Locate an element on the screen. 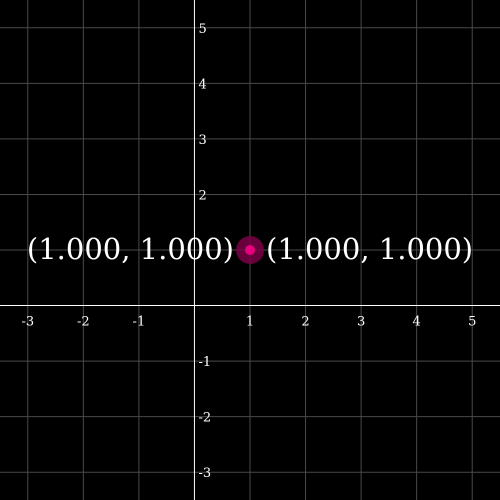 This screenshot has width=500, height=500. y-tick-label: 4 is located at coordinates (202, 84).